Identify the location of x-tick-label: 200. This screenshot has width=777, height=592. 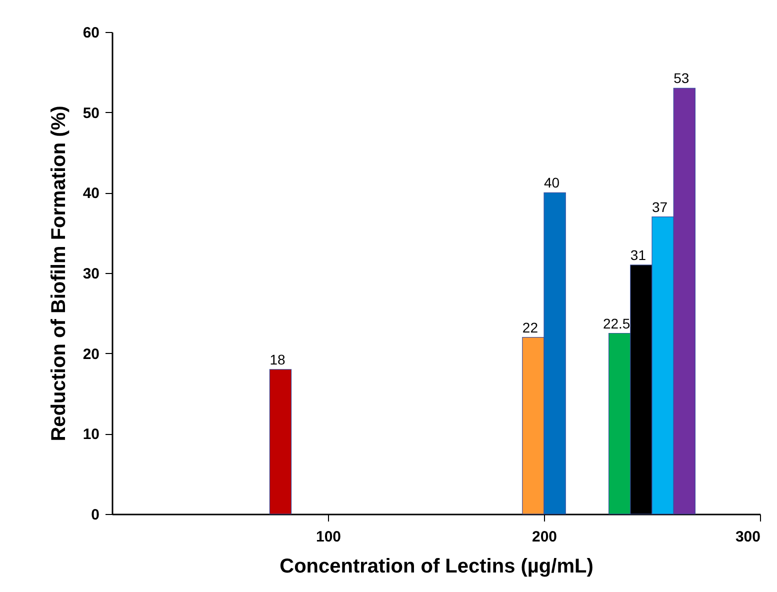
(545, 537).